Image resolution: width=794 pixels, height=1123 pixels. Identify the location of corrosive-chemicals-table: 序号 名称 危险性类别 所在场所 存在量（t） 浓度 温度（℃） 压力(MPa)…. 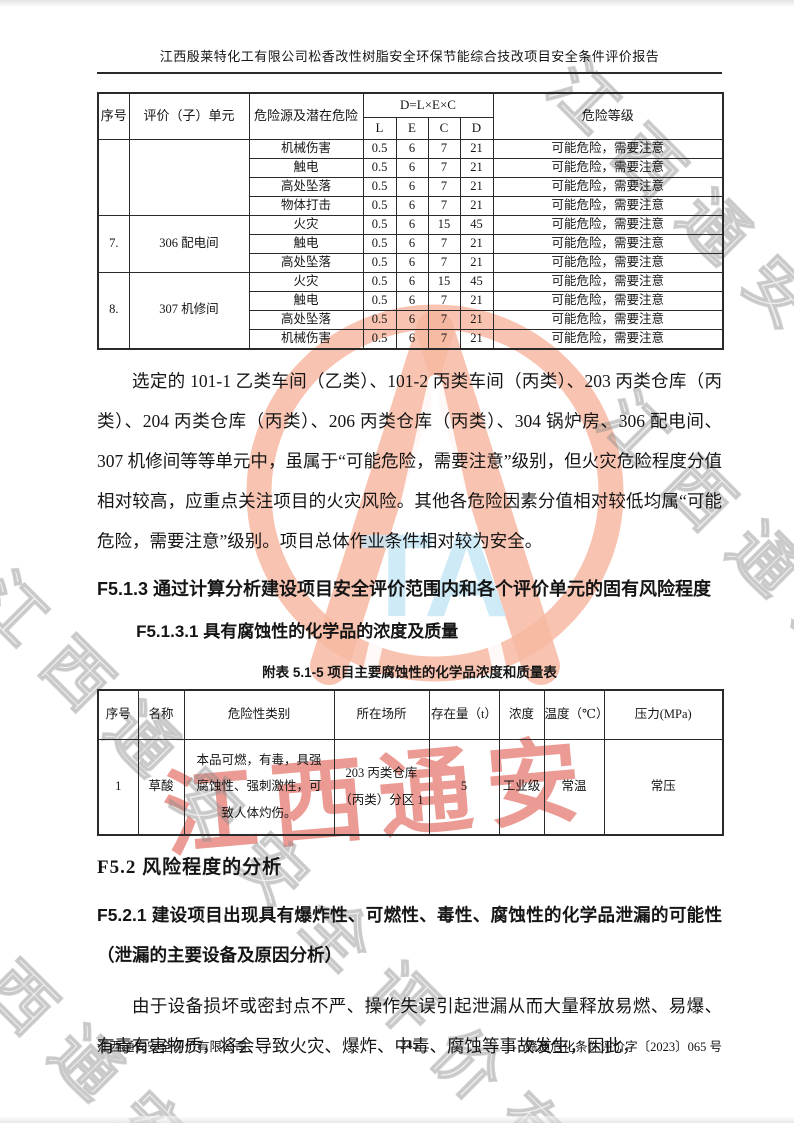
(410, 762).